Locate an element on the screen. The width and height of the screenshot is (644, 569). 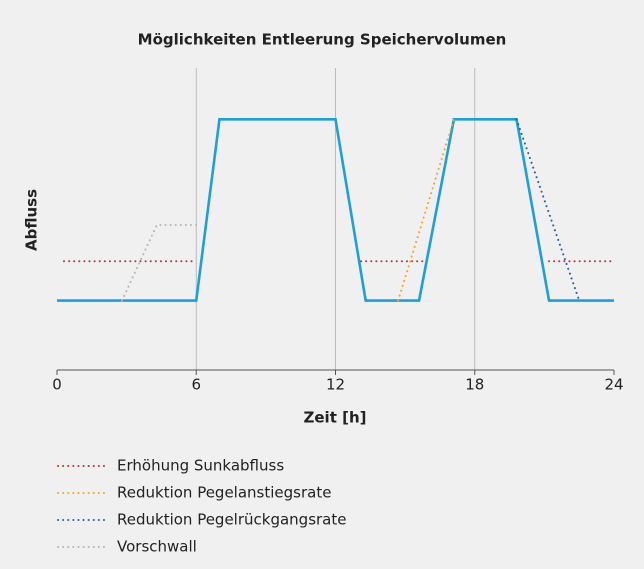
legend-label: Reduktion Pegelanstiegsrate is located at coordinates (224, 493).